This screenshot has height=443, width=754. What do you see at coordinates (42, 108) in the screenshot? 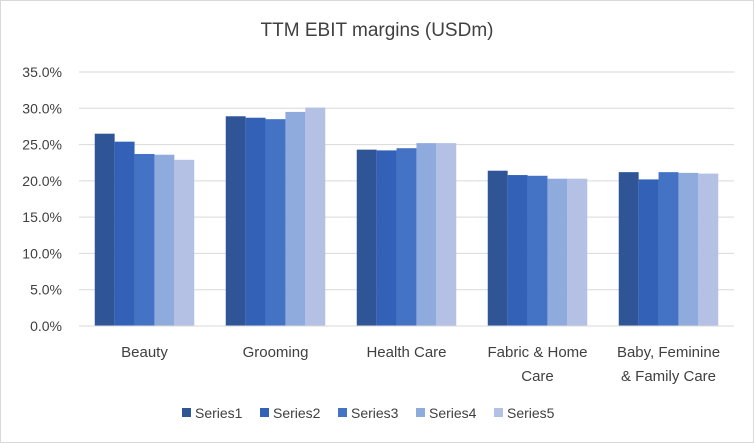
I see `y-tick-label: 30.0%` at bounding box center [42, 108].